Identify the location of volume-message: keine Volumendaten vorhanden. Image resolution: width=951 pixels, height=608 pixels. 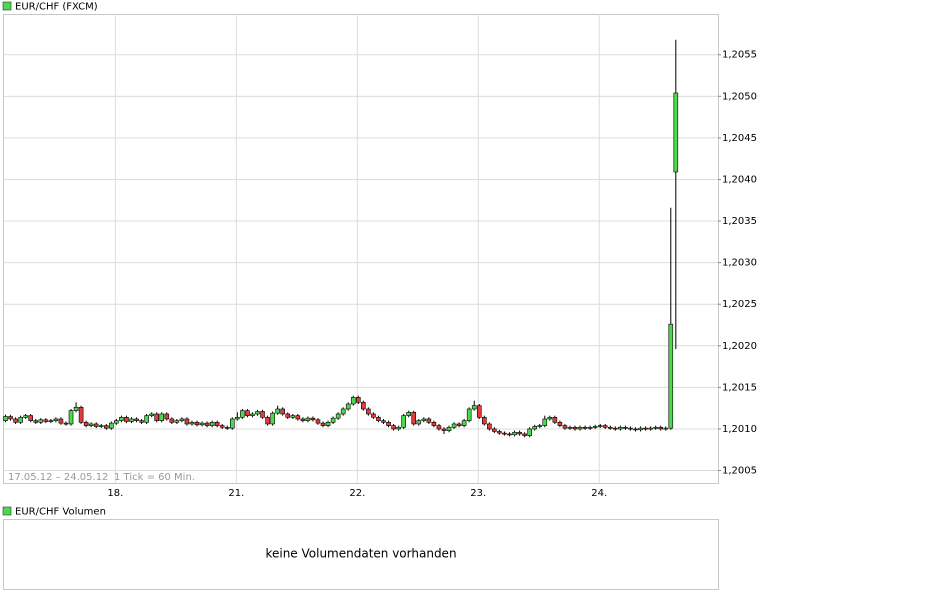
(360, 554).